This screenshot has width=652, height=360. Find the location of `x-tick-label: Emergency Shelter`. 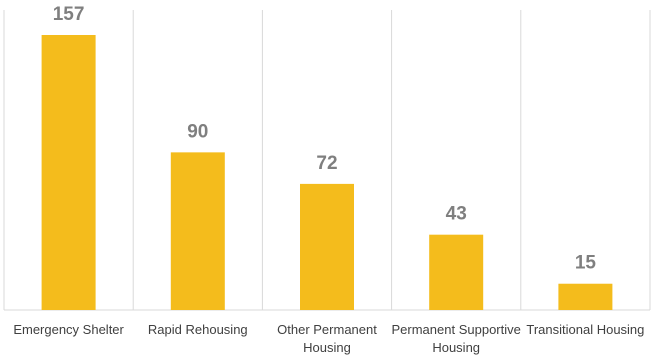

x-tick-label: Emergency Shelter is located at coordinates (68, 329).